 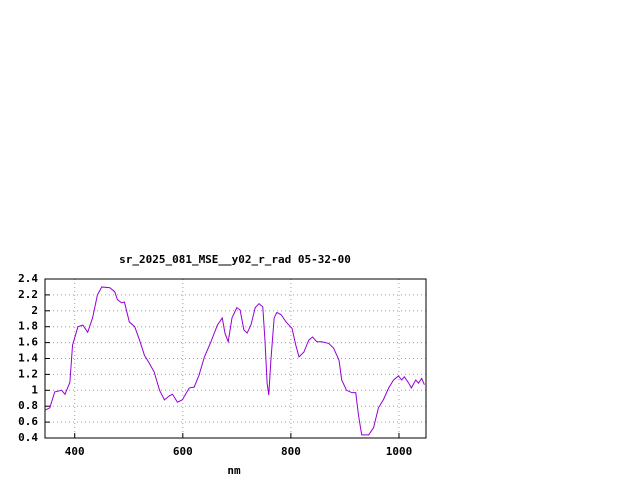 I want to click on y-tick-label: 0.6, so click(x=28, y=421).